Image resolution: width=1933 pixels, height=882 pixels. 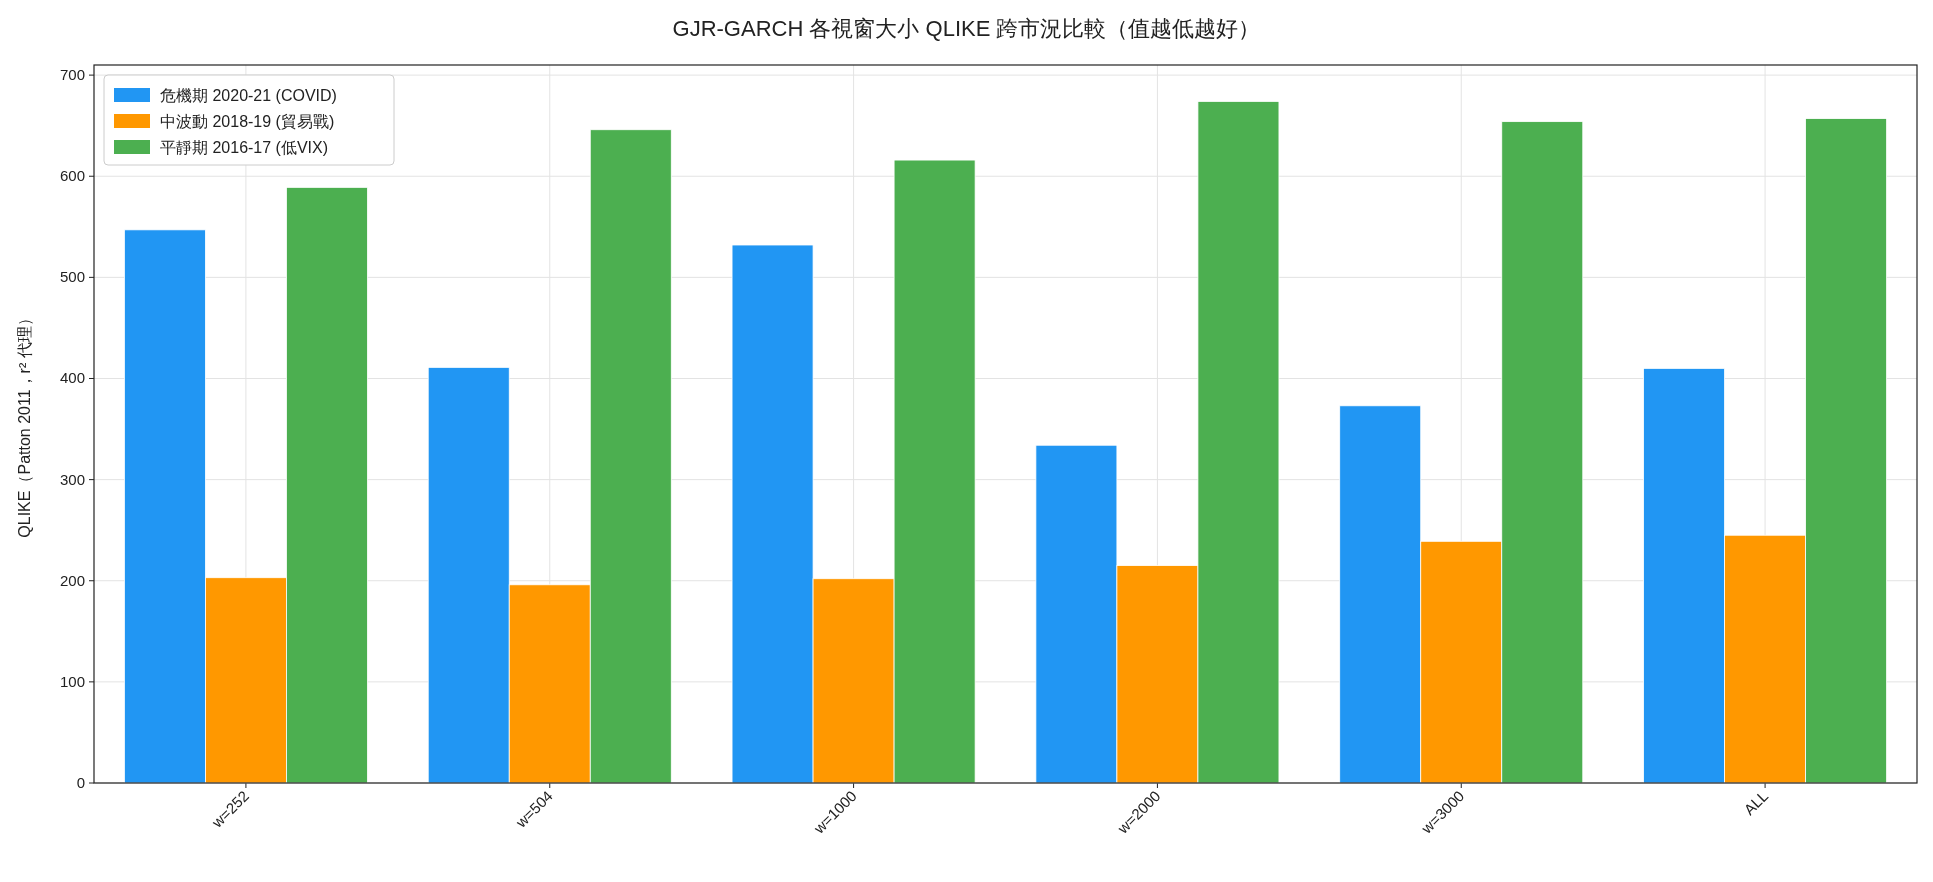 I want to click on legend-label: 平靜期 2016-17 (低VIX), so click(x=244, y=147).